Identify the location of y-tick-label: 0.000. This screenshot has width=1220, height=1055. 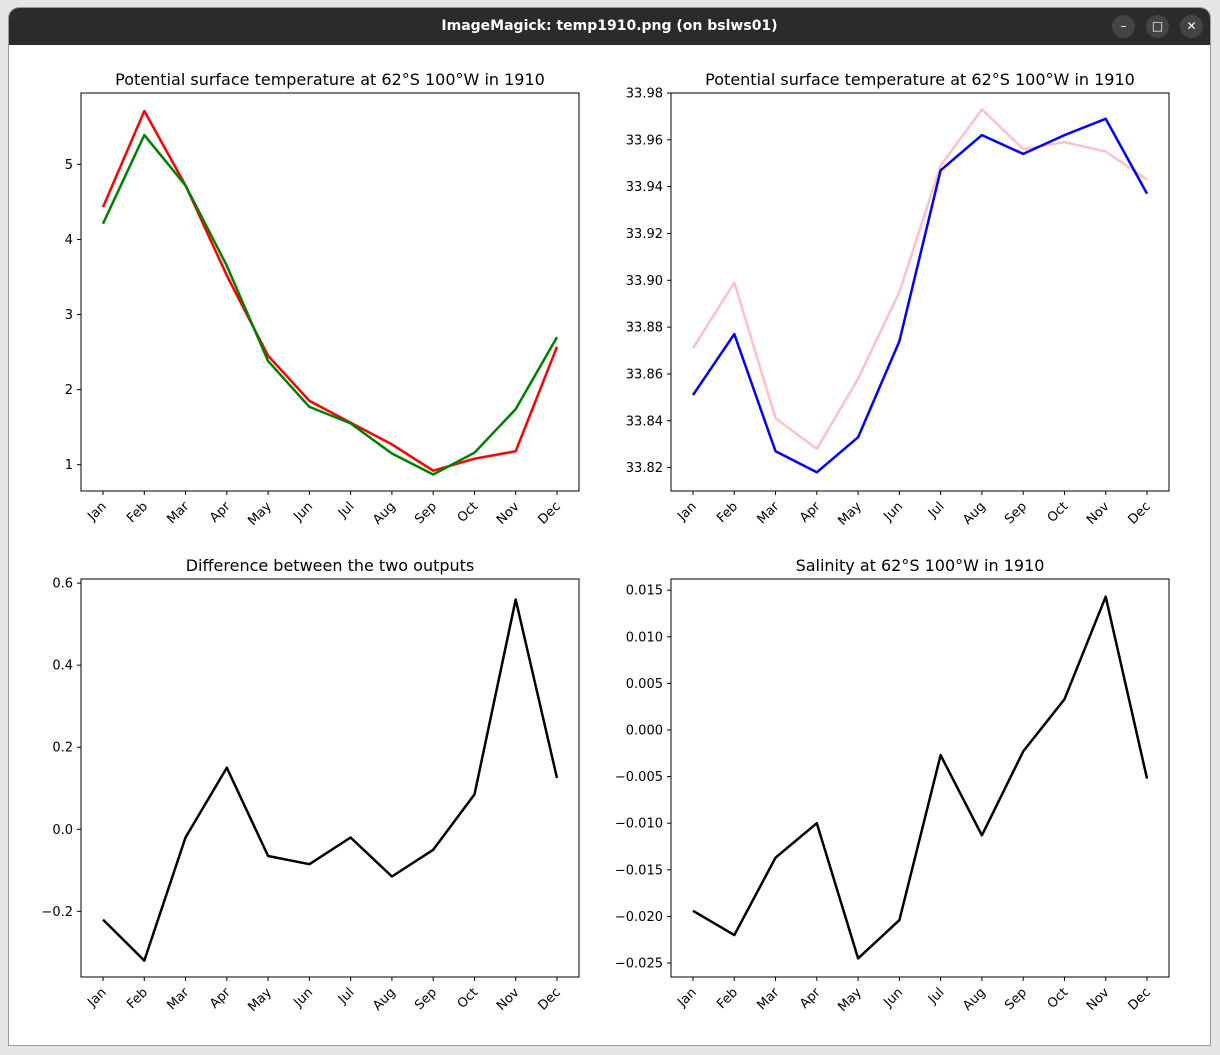
(644, 730).